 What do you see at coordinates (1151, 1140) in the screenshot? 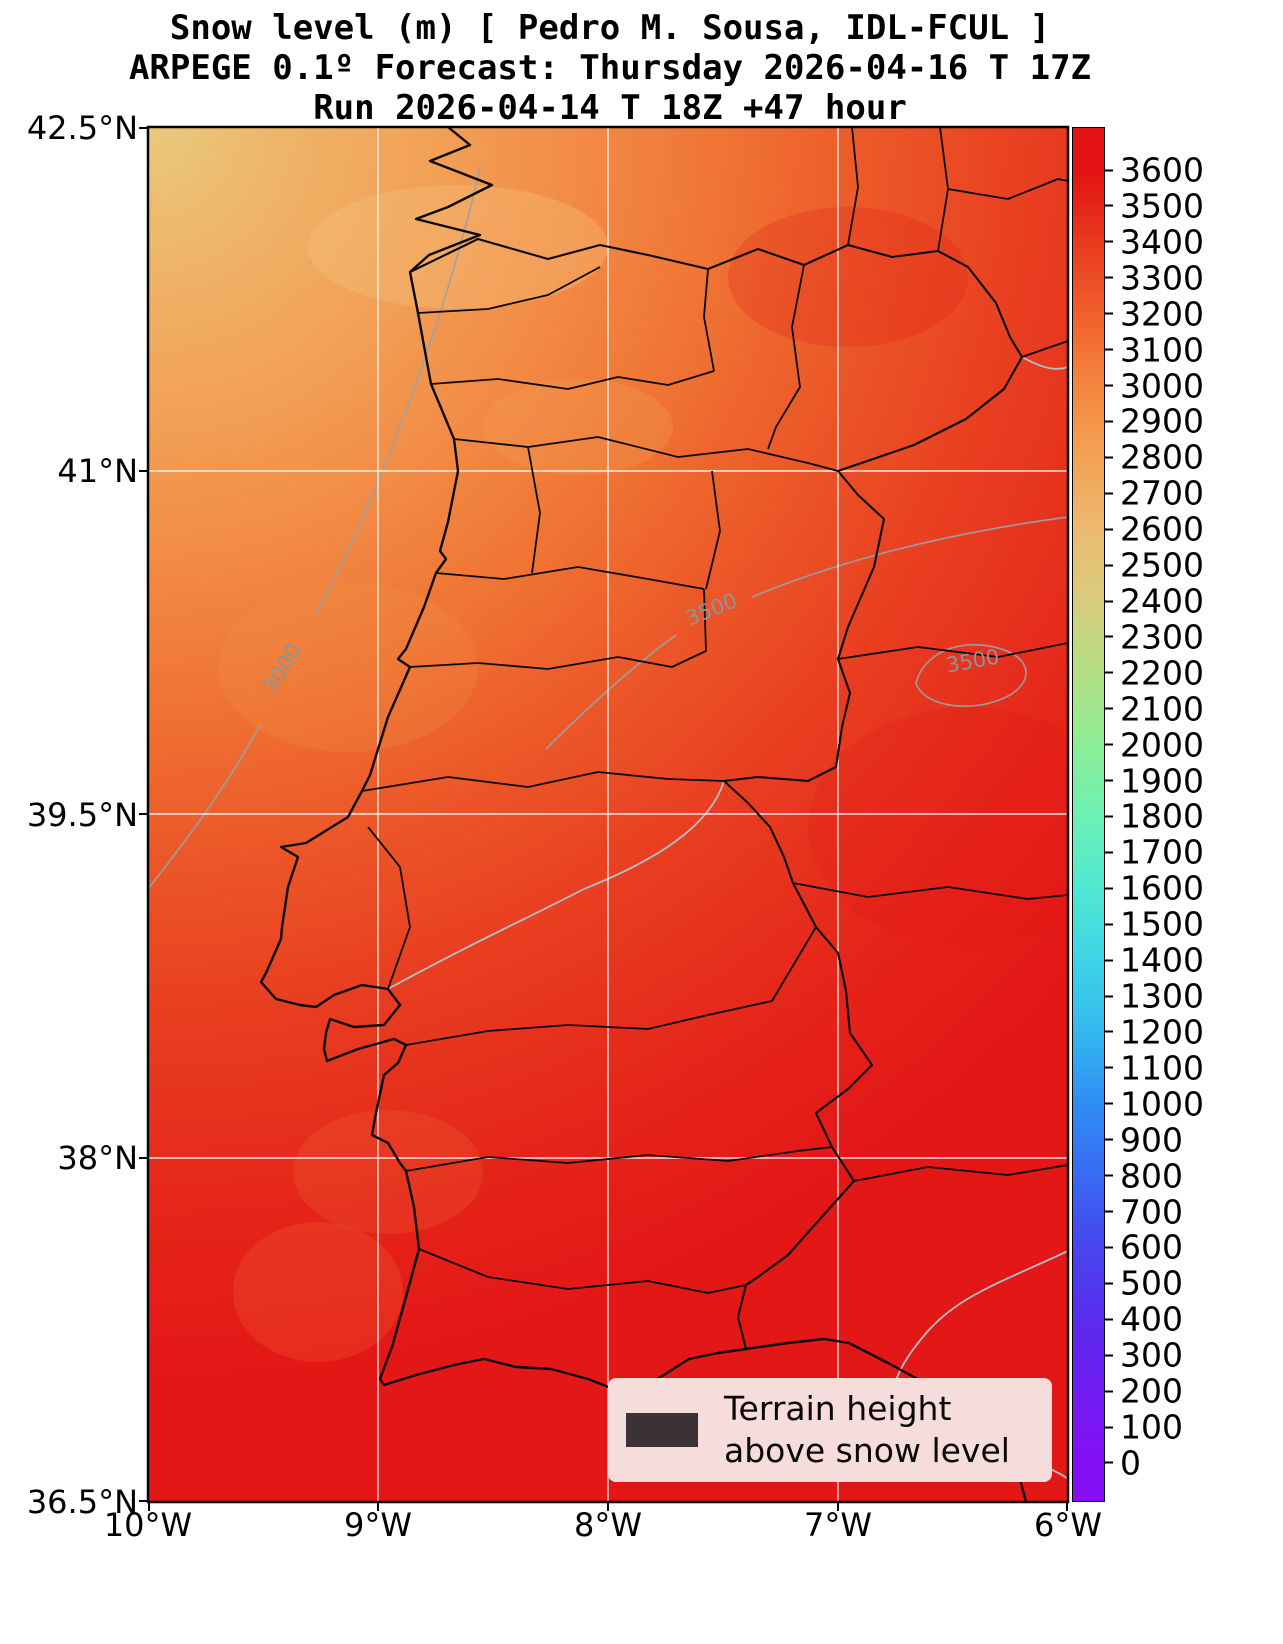
I see `colorbar-tick-label: 900` at bounding box center [1151, 1140].